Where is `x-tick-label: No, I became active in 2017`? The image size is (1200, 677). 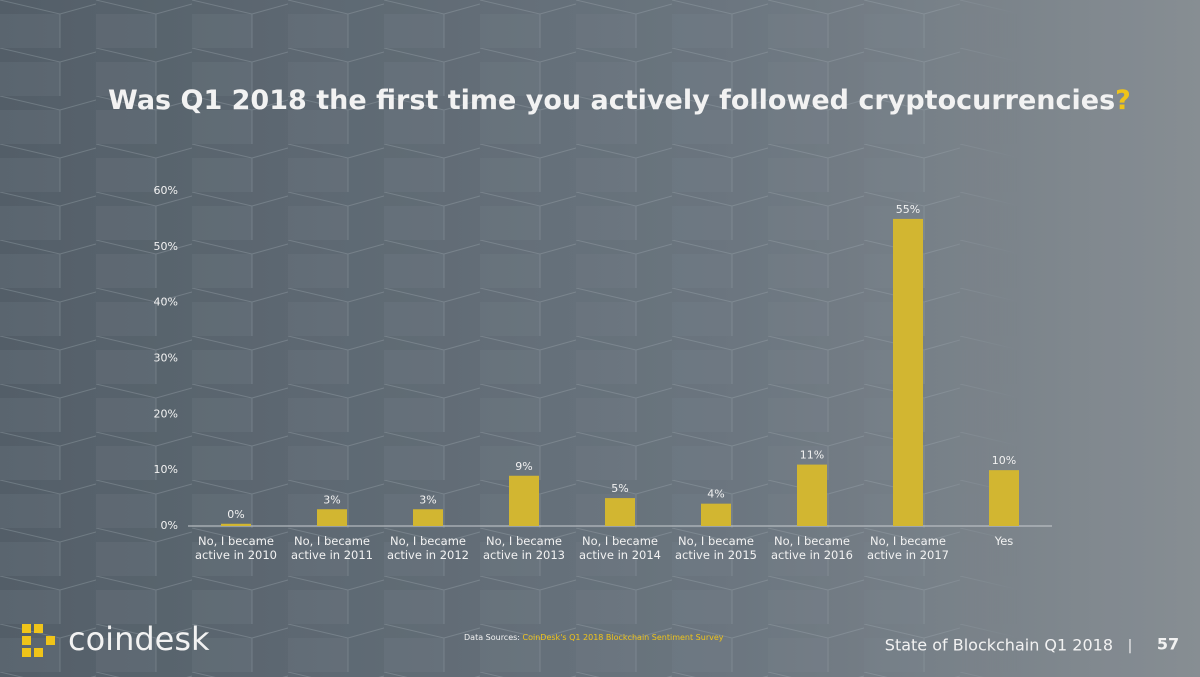 x-tick-label: No, I became active in 2017 is located at coordinates (908, 548).